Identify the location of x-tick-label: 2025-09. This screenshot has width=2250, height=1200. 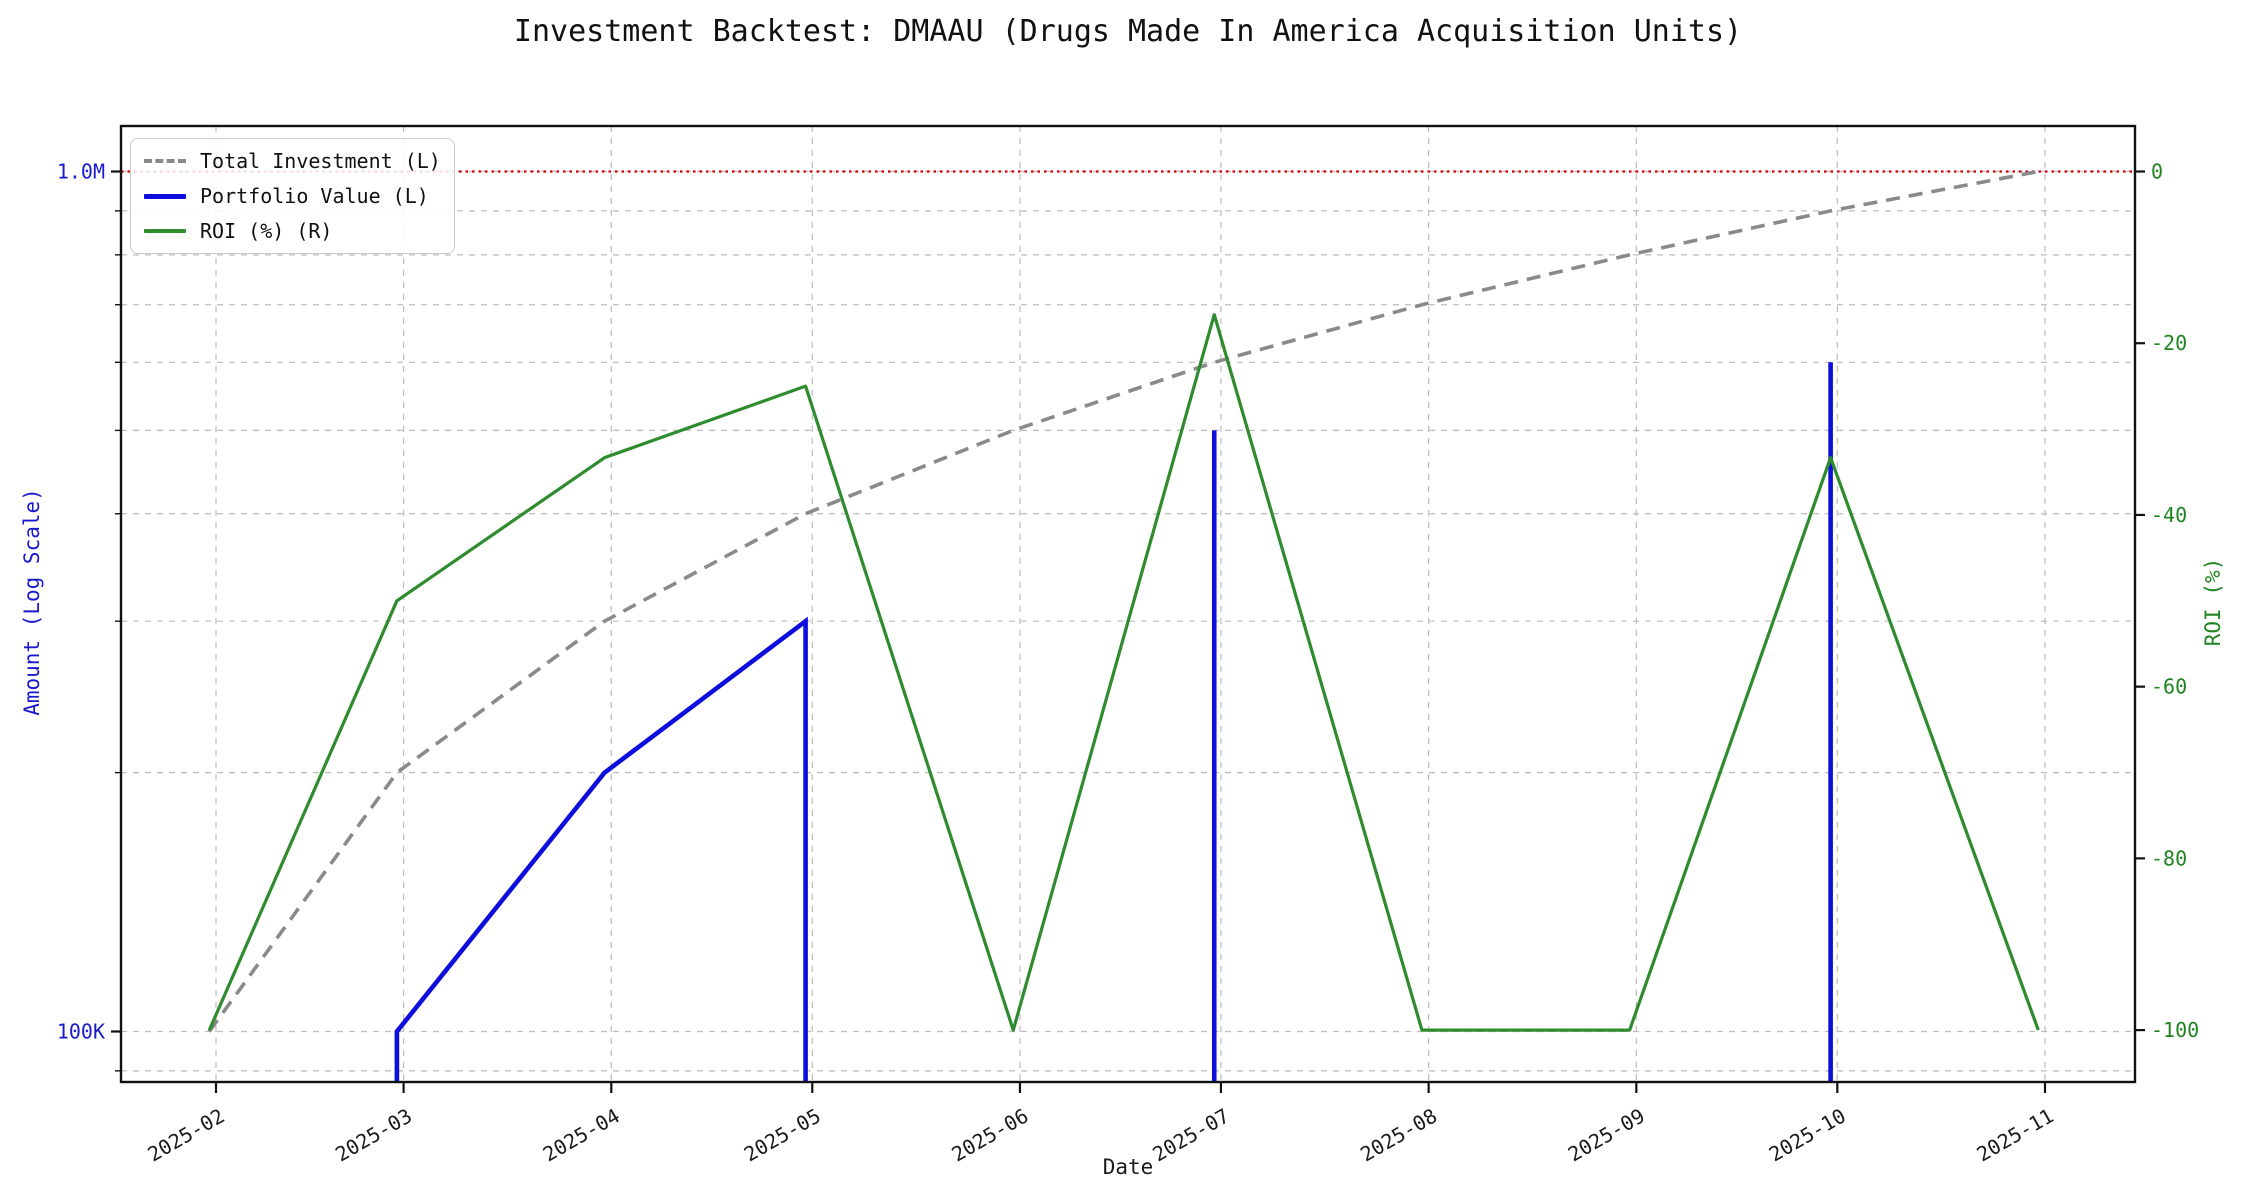
(1606, 1135).